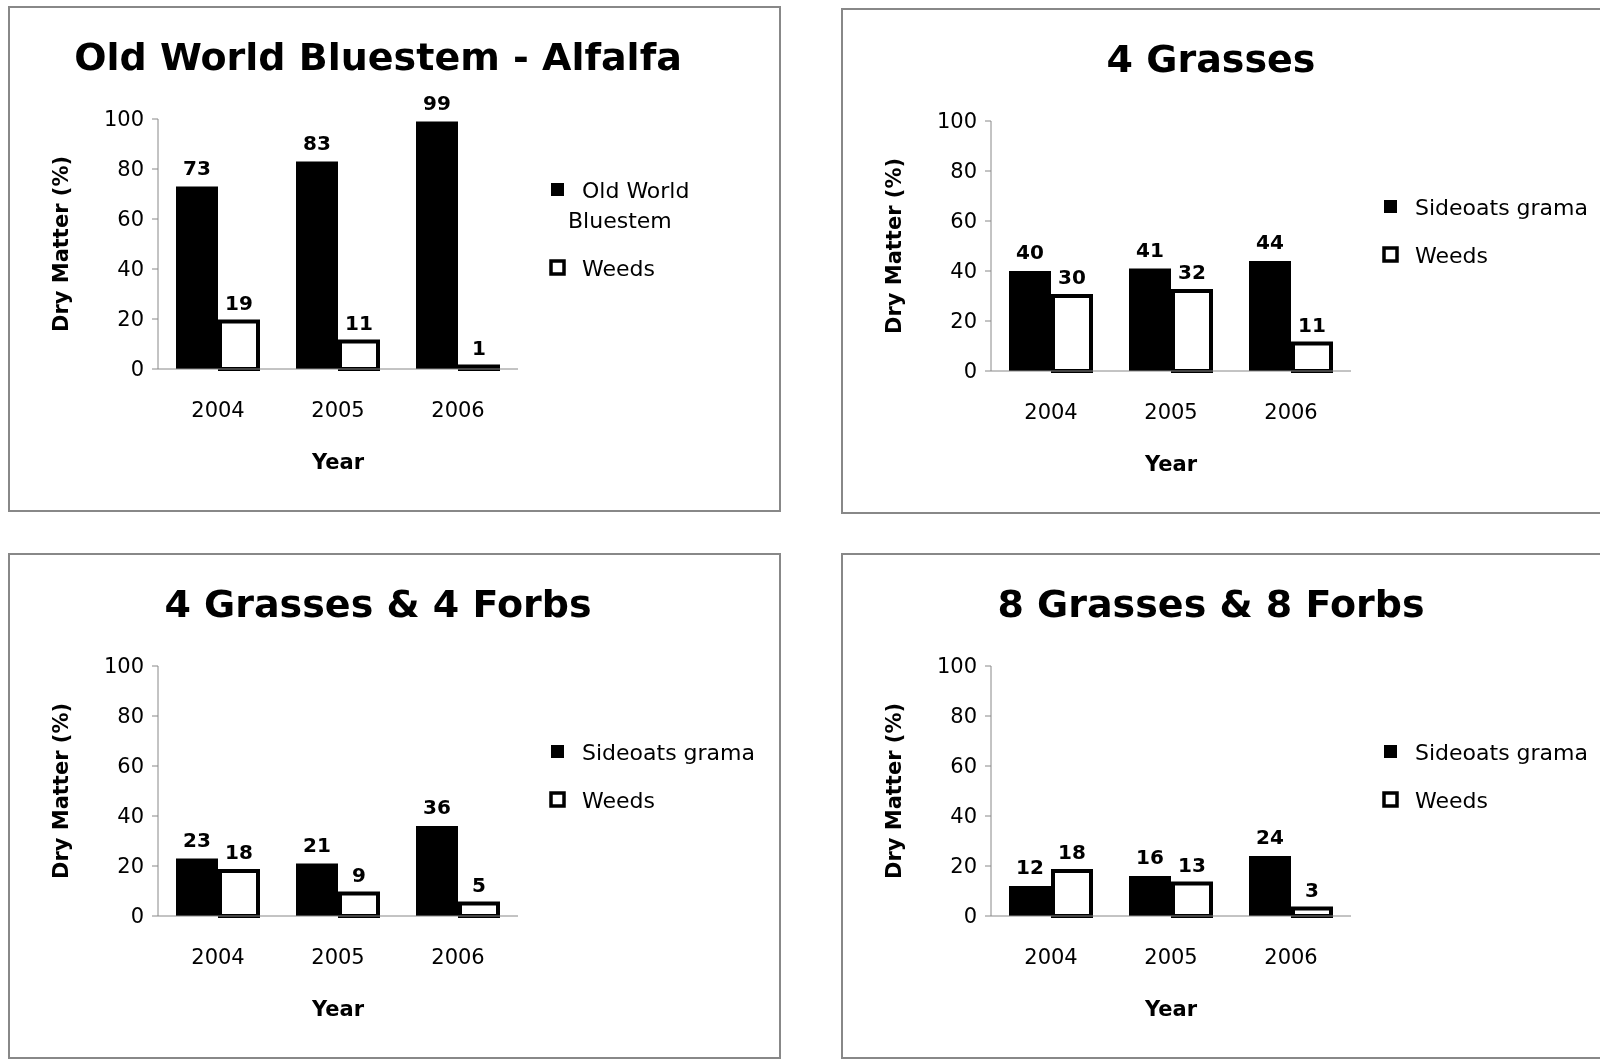 The width and height of the screenshot is (1600, 1059). I want to click on chart-title: 8 Grasses & 8 Forbs, so click(1211, 604).